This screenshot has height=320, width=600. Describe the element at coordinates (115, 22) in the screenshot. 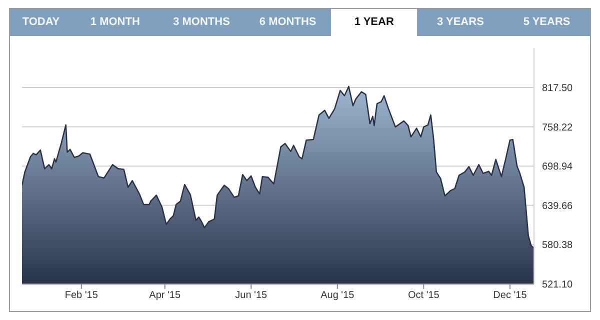

I see `text: 1 MONTH` at that location.